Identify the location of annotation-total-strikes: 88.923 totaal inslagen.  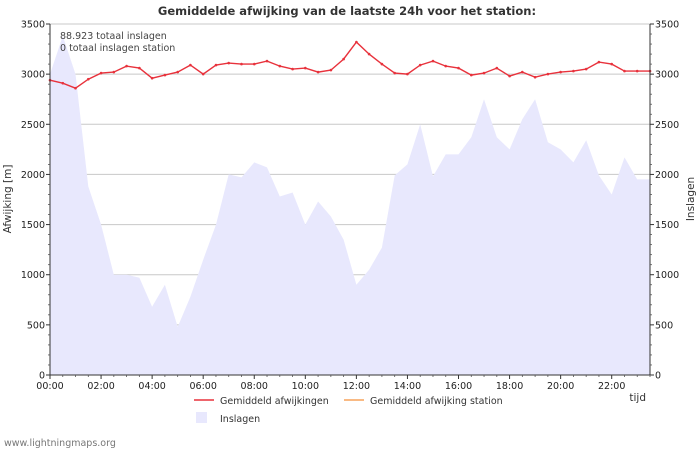
(113, 36).